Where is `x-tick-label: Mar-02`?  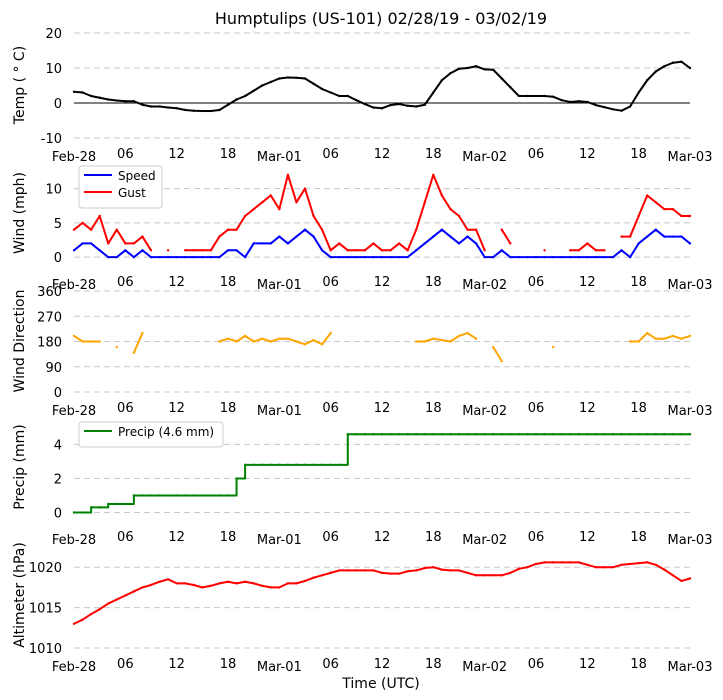 x-tick-label: Mar-02 is located at coordinates (484, 540).